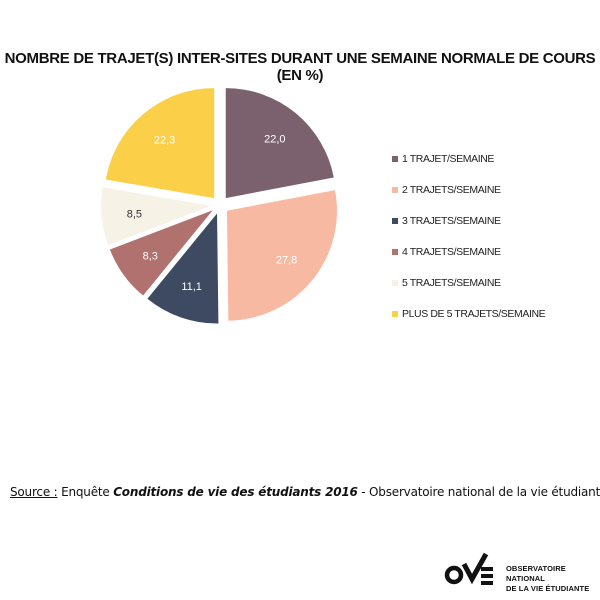 This screenshot has width=600, height=600. What do you see at coordinates (451, 220) in the screenshot?
I see `legend-label: 3 TRAJETS/SEMAINE` at bounding box center [451, 220].